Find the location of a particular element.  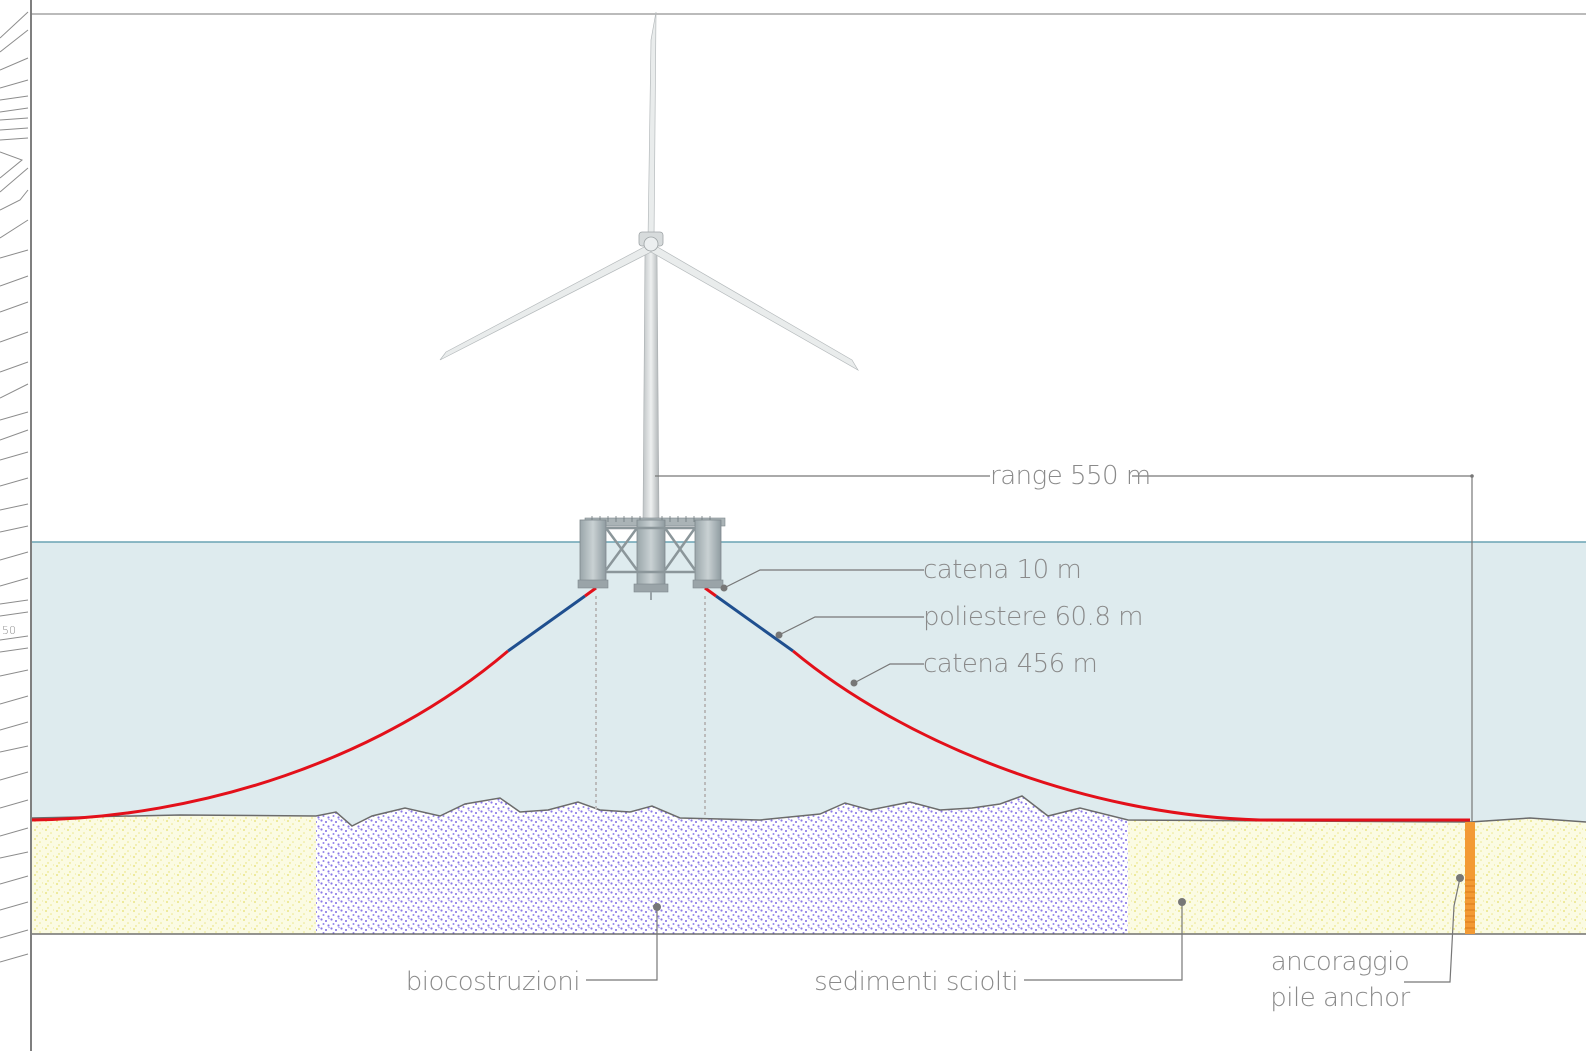

label-biocostruzioni: biocostruzioni is located at coordinates (493, 982).